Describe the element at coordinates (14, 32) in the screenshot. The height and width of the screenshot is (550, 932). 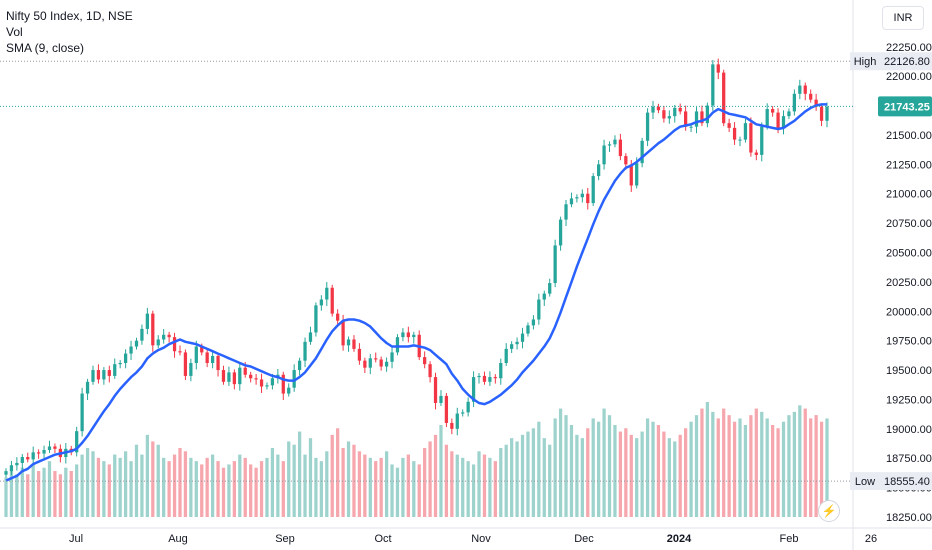
I see `volume-indicator-label: Vol` at that location.